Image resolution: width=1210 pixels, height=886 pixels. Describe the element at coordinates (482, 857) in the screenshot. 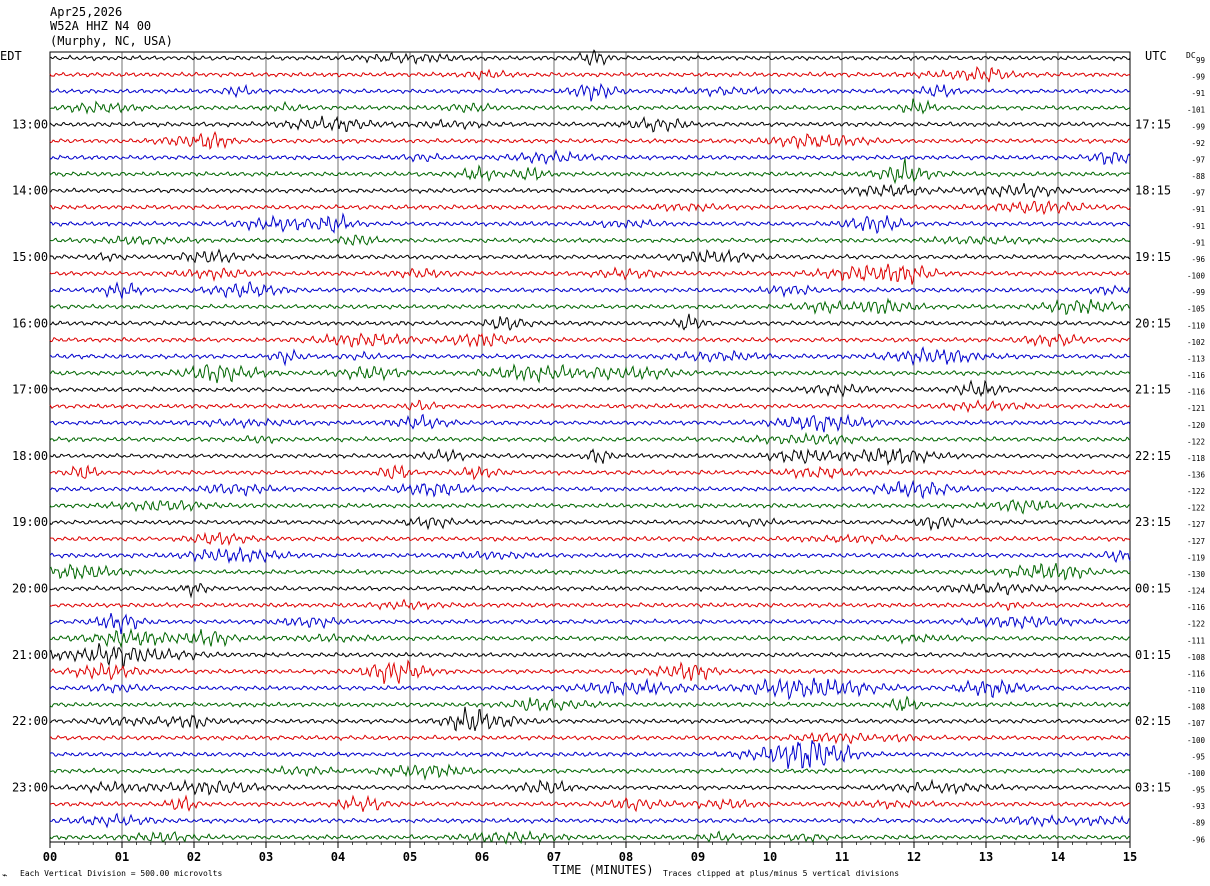

I see `x-tick-label: 06` at that location.